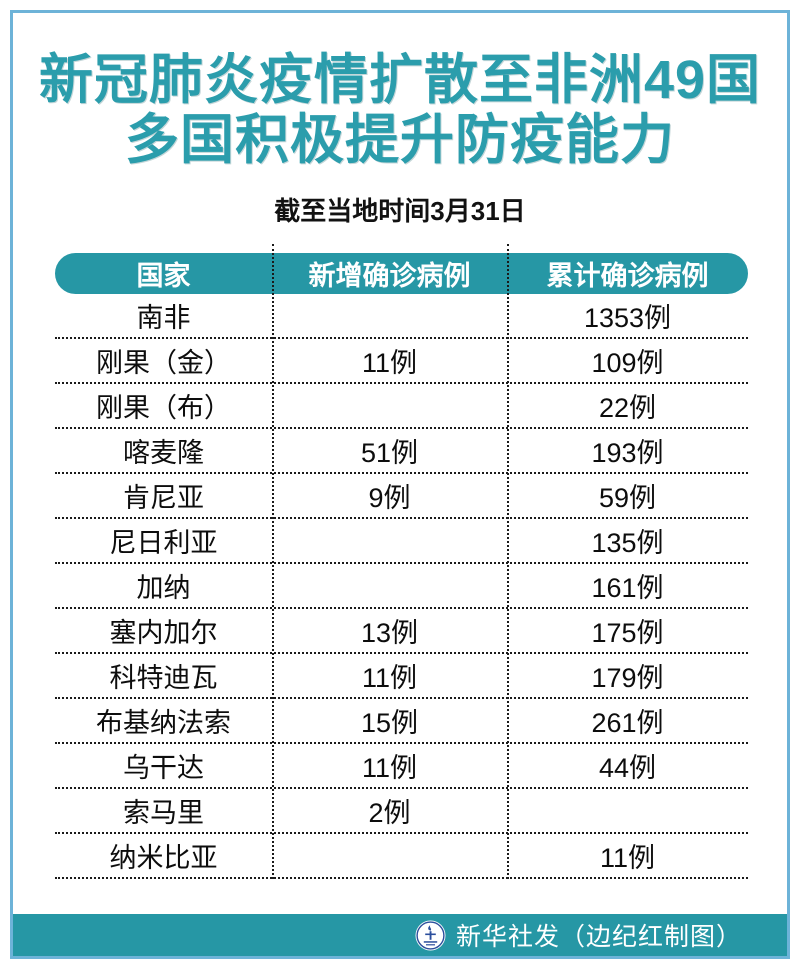 The image size is (800, 969). I want to click on table-header-row: 国家 新增确诊病例 累计确诊病例, so click(401, 273).